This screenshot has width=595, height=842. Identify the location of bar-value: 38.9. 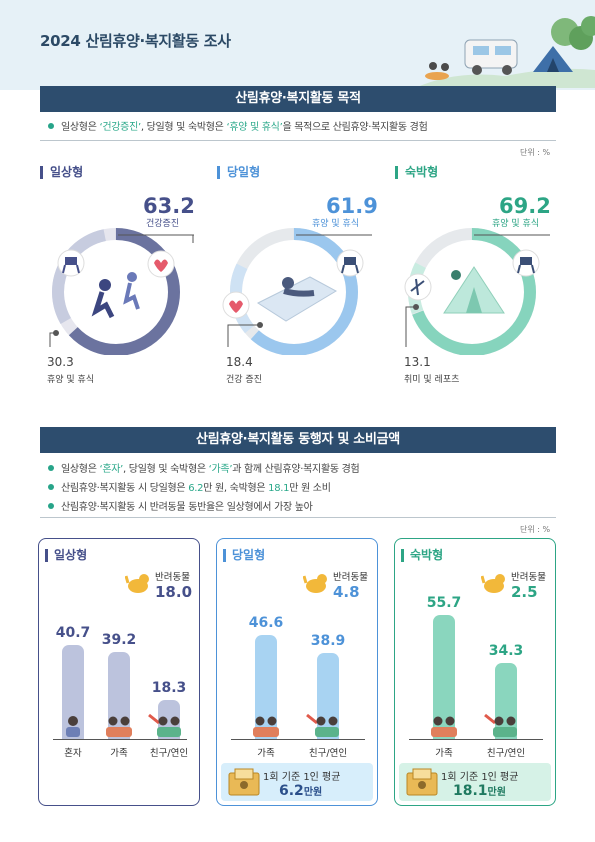
(328, 641).